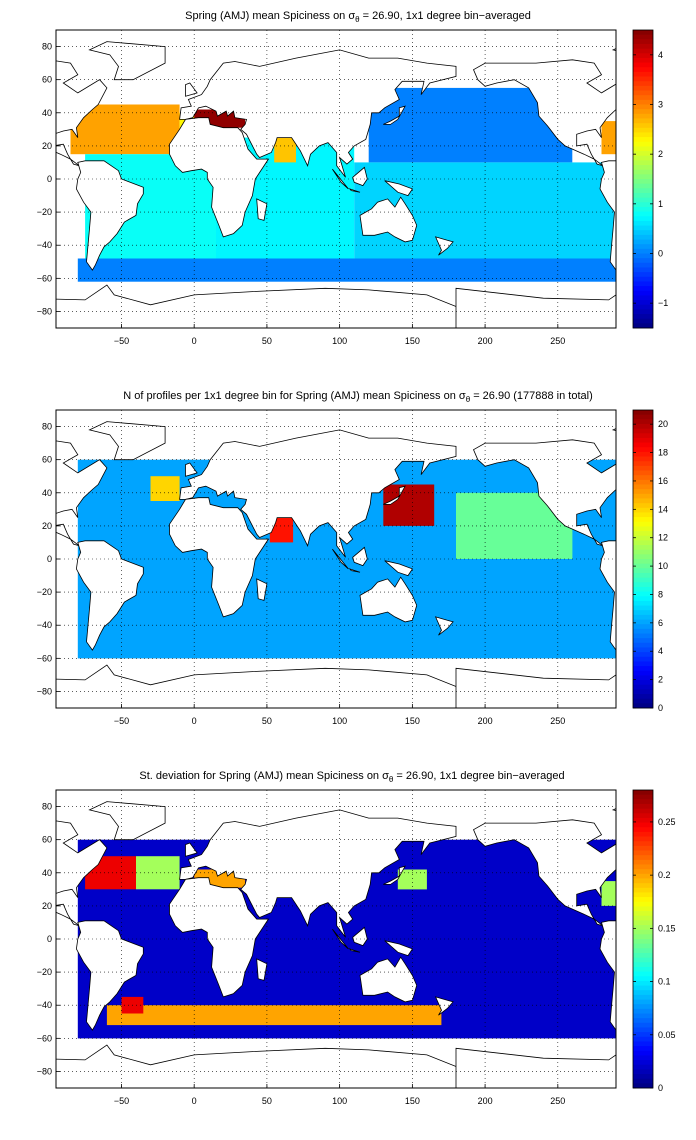 Image resolution: width=696 pixels, height=1140 pixels. Describe the element at coordinates (267, 1101) in the screenshot. I see `x-tick-label: 50` at that location.